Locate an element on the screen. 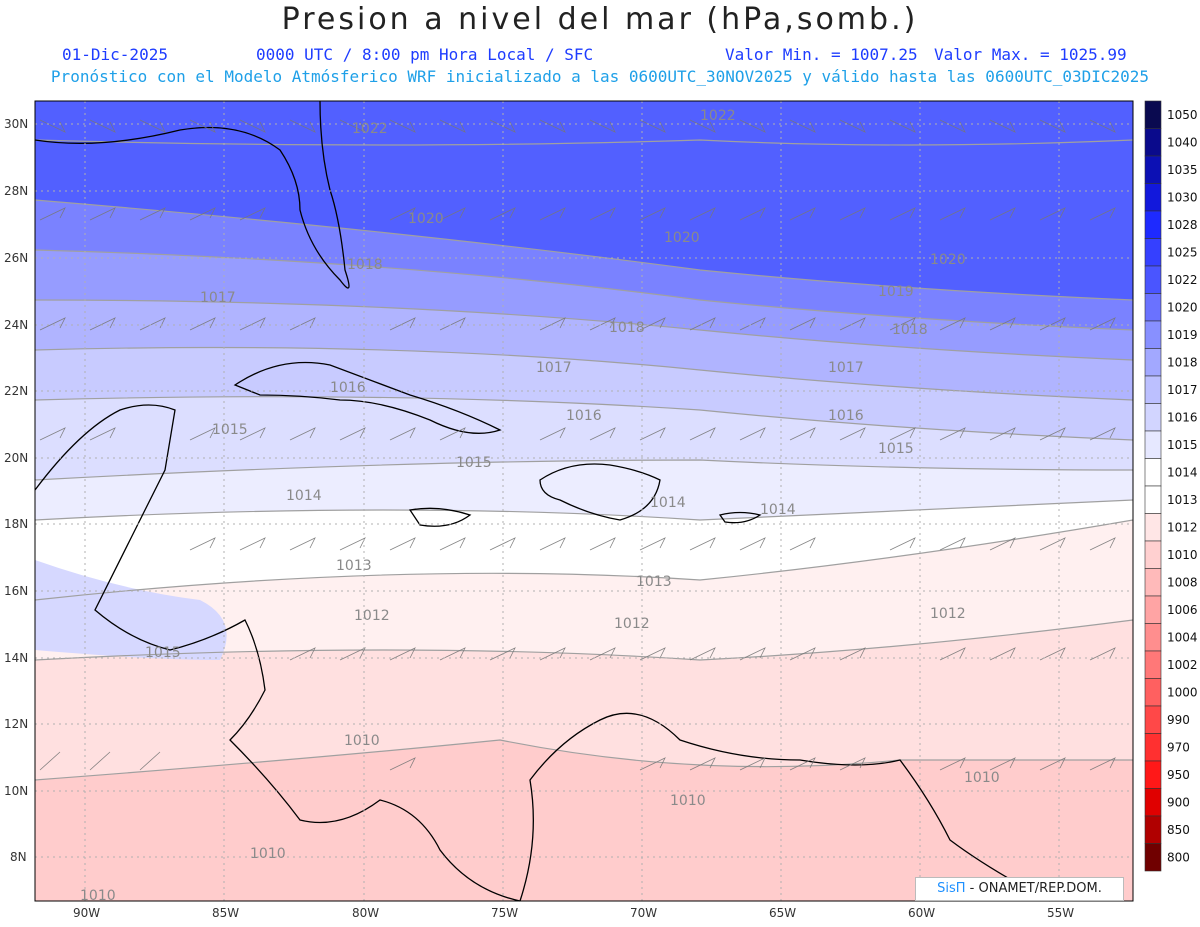 The width and height of the screenshot is (1200, 927). lon-label: 90W is located at coordinates (86, 913).